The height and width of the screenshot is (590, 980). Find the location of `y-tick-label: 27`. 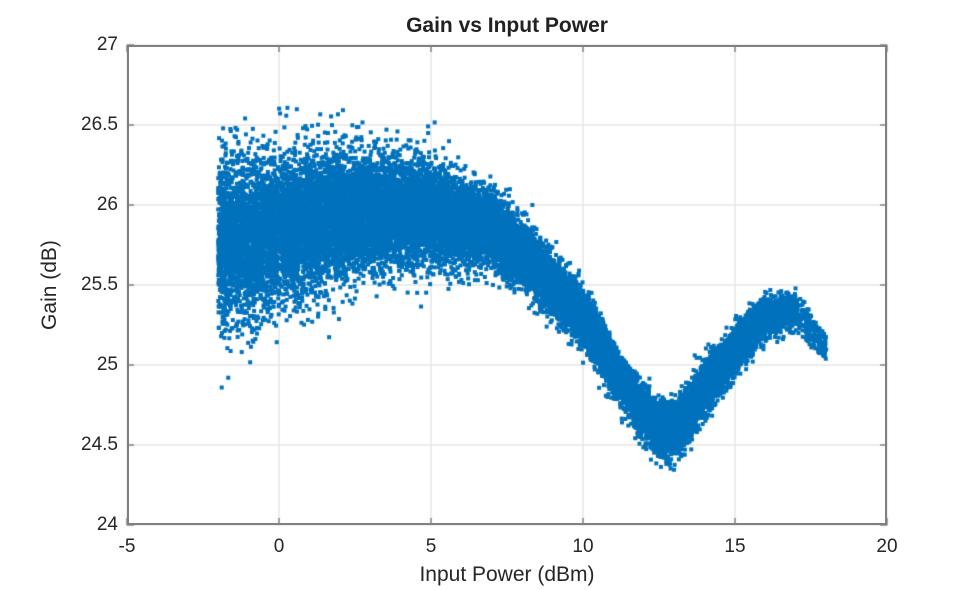

y-tick-label: 27 is located at coordinates (107, 44).